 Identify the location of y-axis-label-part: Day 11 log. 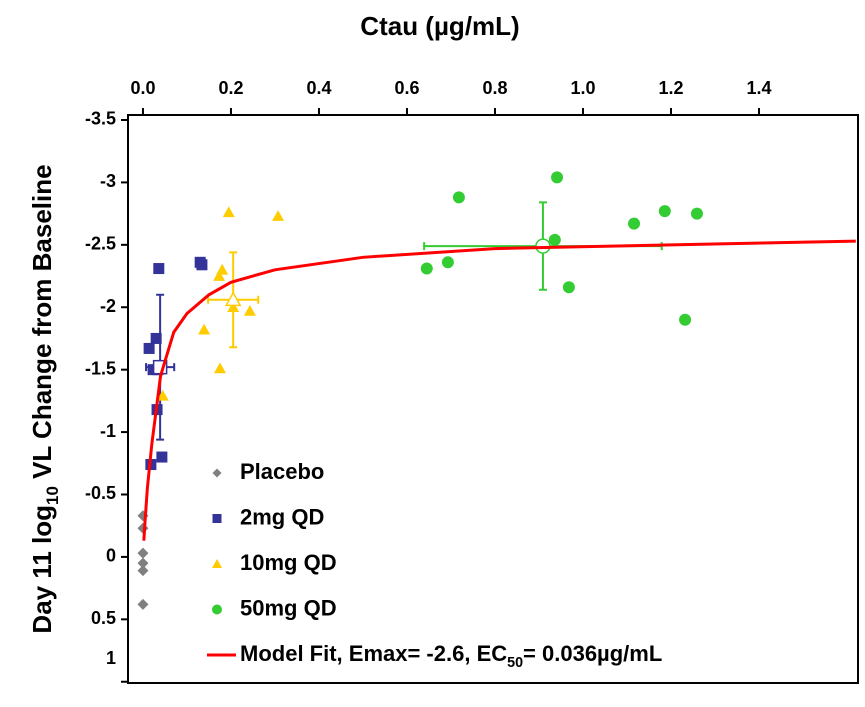
(42, 569).